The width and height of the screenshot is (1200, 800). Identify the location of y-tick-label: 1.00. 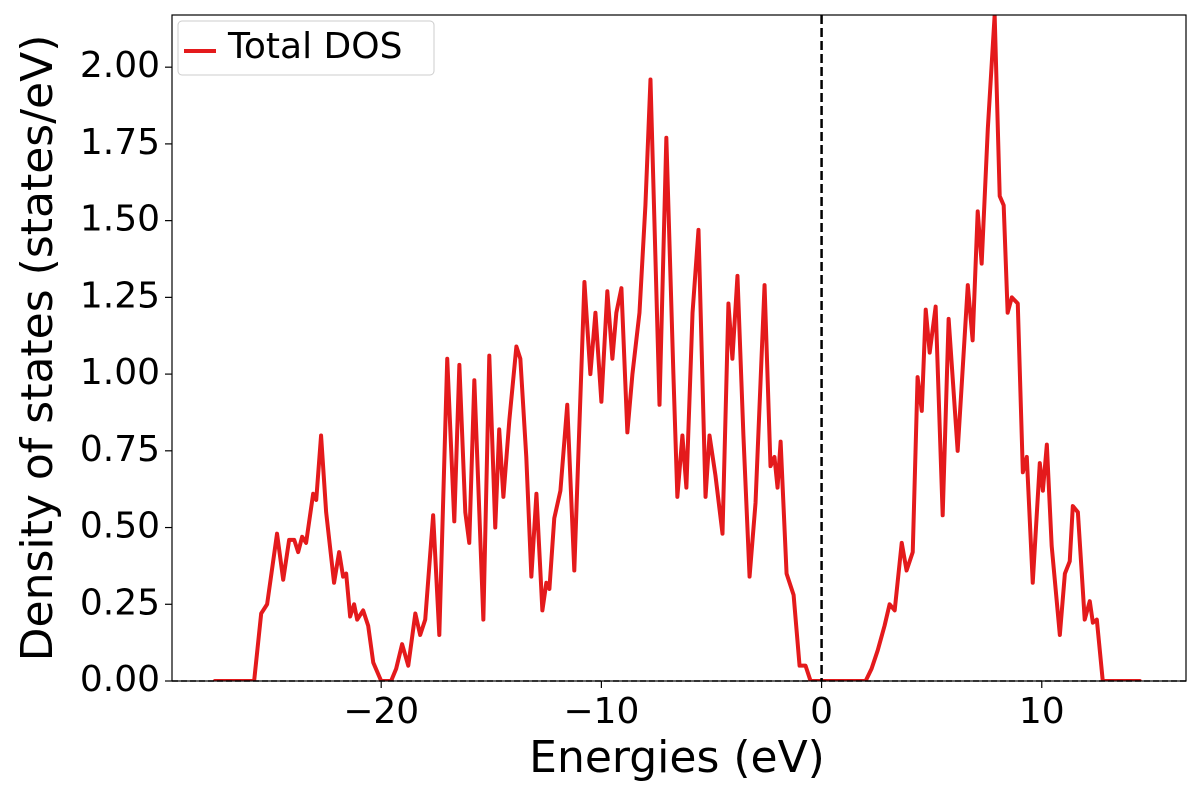
(120, 372).